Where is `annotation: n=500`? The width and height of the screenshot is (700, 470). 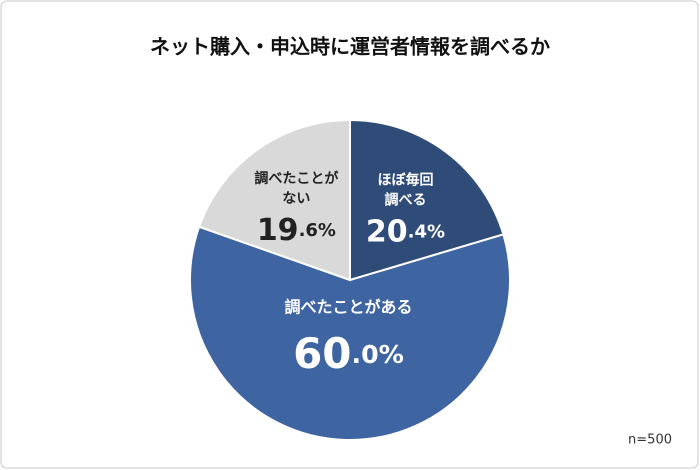
annotation: n=500 is located at coordinates (650, 440).